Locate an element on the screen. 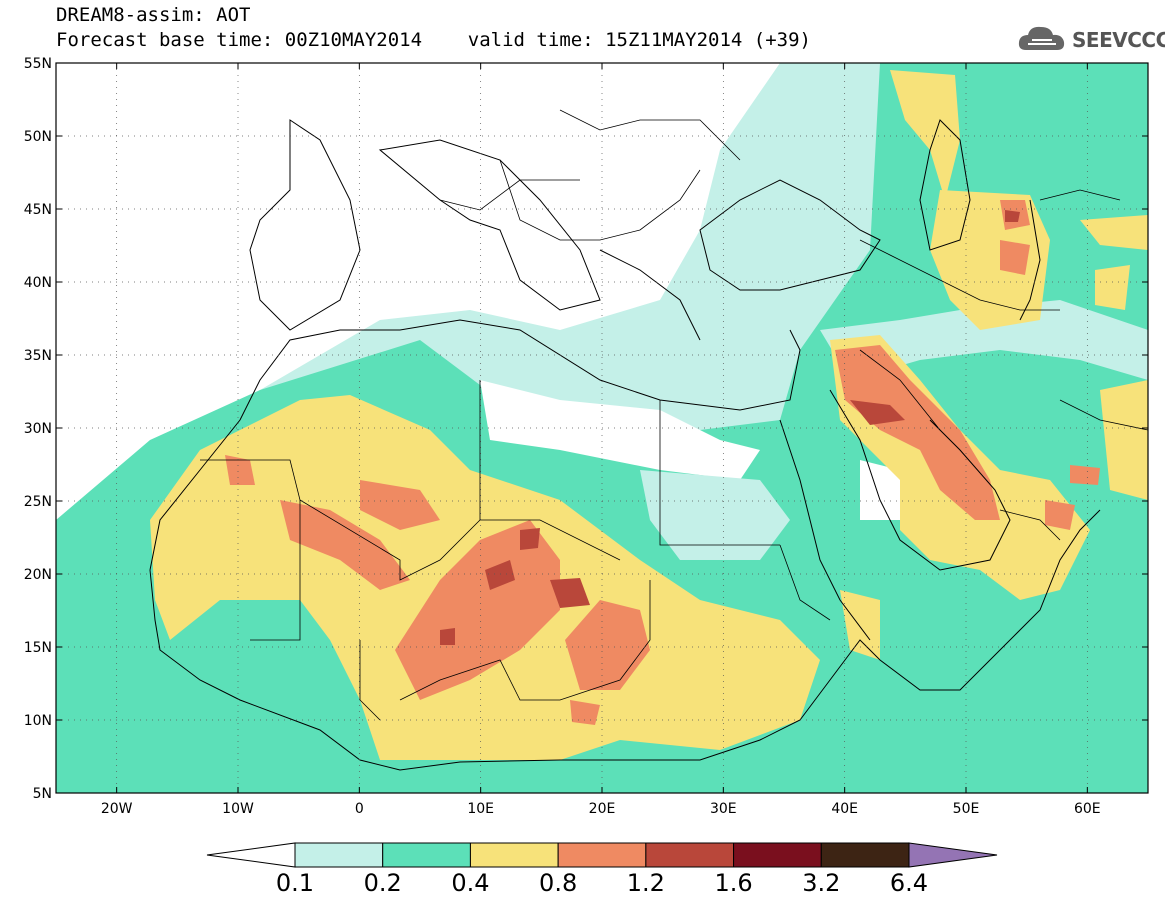 The width and height of the screenshot is (1165, 905). cloud-icon is located at coordinates (1041, 38).